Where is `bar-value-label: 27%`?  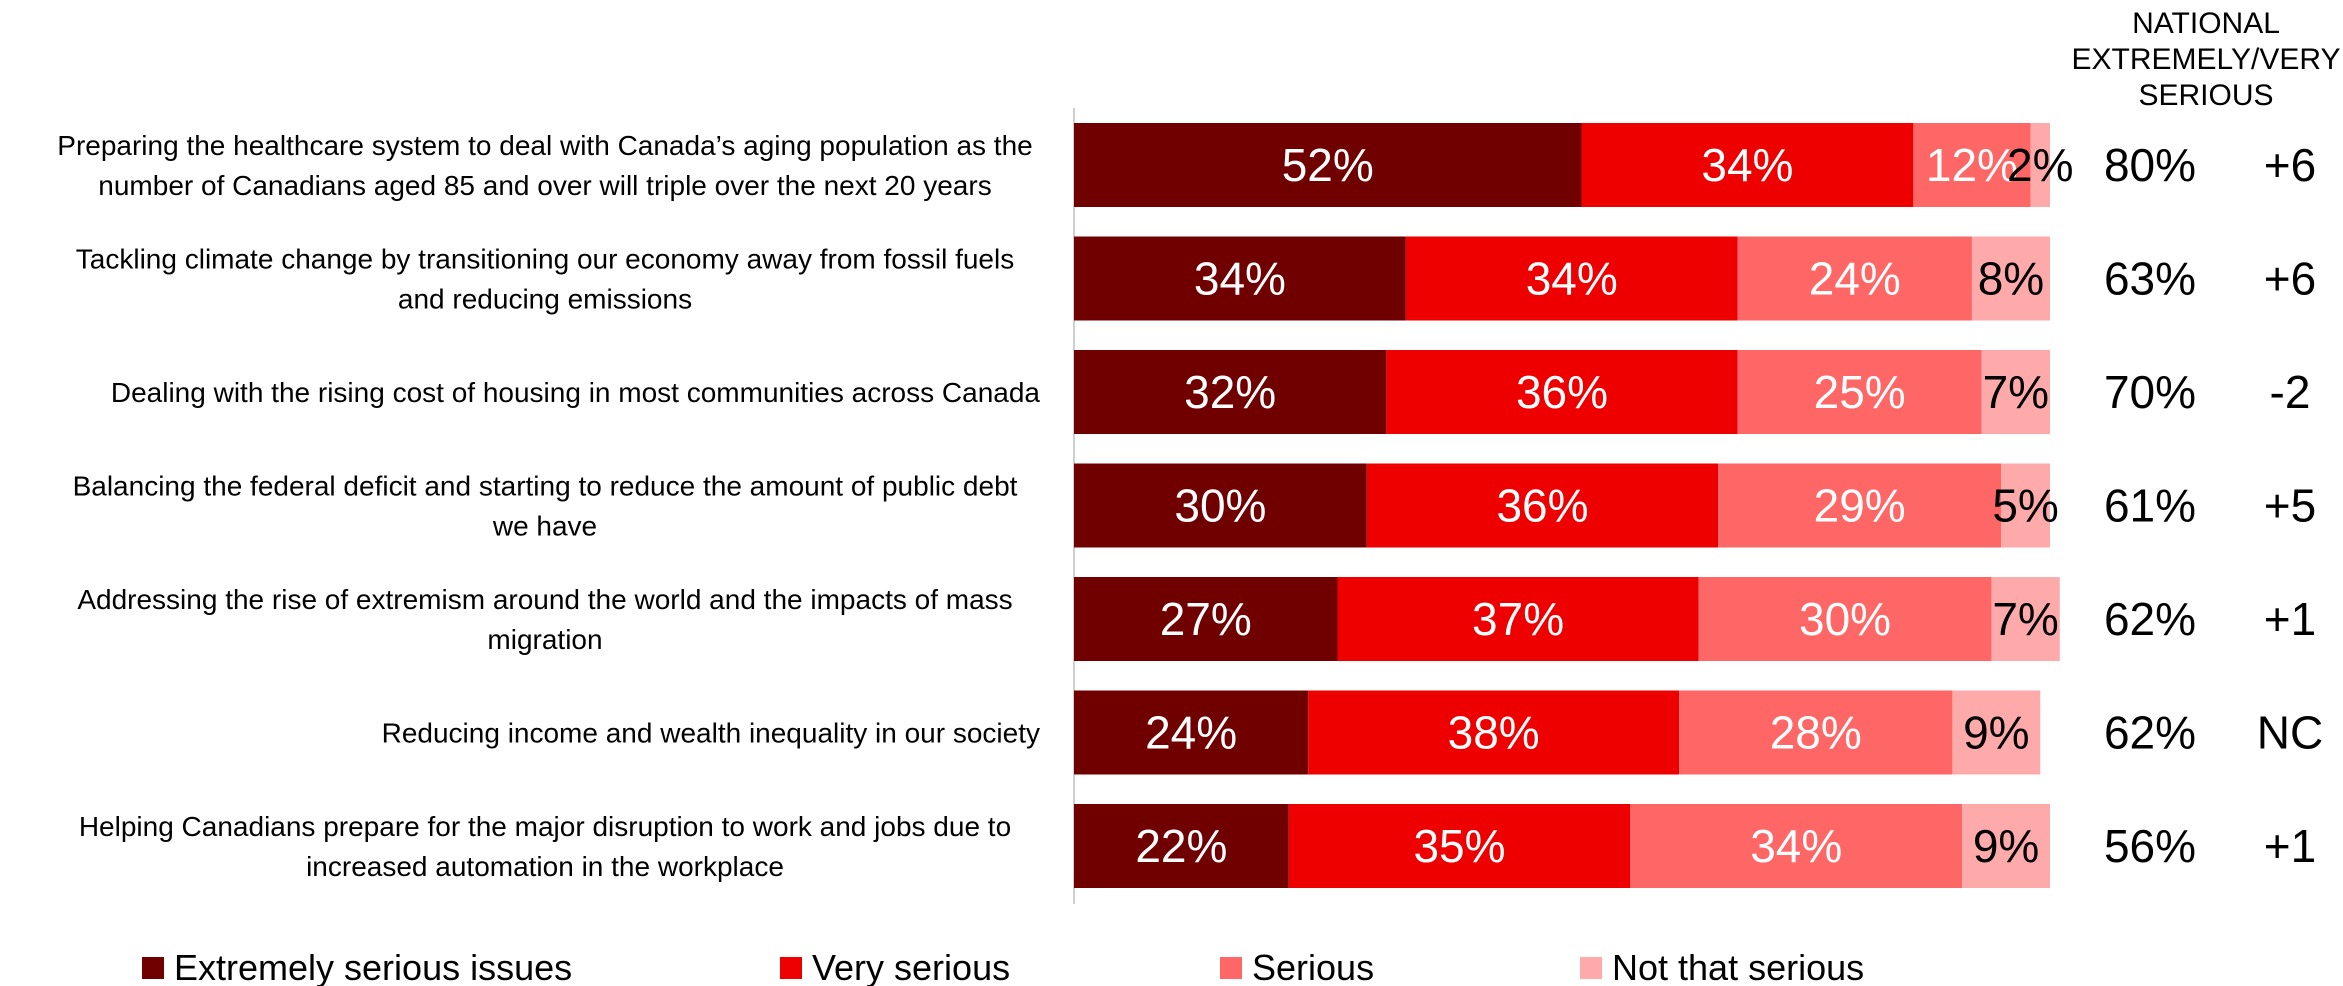 bar-value-label: 27% is located at coordinates (1206, 619).